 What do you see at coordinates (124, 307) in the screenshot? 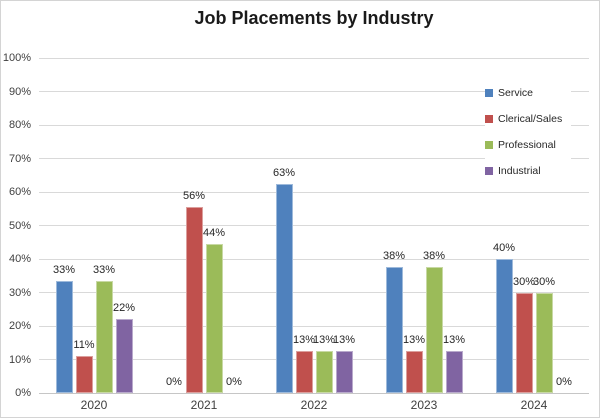
I see `bar-value-label: 22%` at bounding box center [124, 307].